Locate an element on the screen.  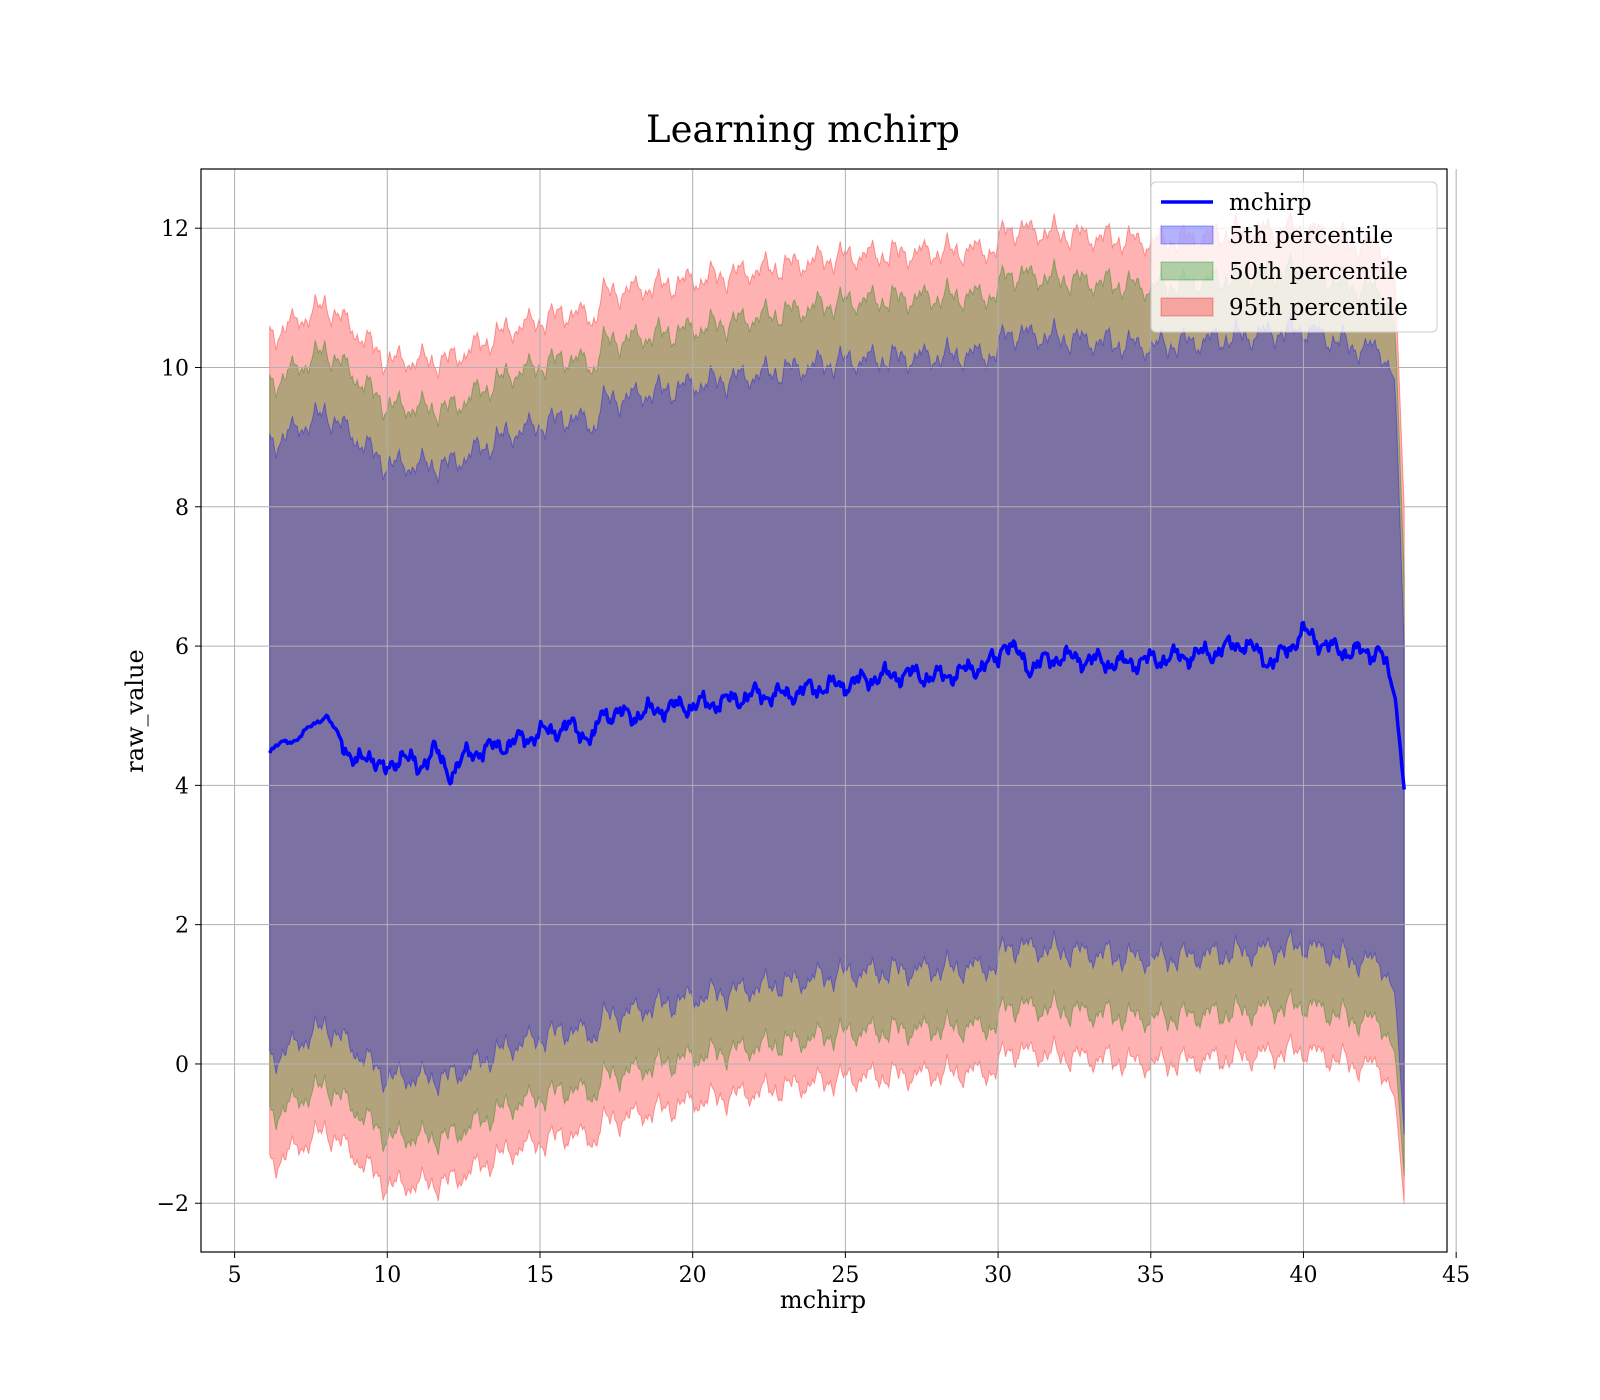
x-tick-label: 30 is located at coordinates (998, 1275).